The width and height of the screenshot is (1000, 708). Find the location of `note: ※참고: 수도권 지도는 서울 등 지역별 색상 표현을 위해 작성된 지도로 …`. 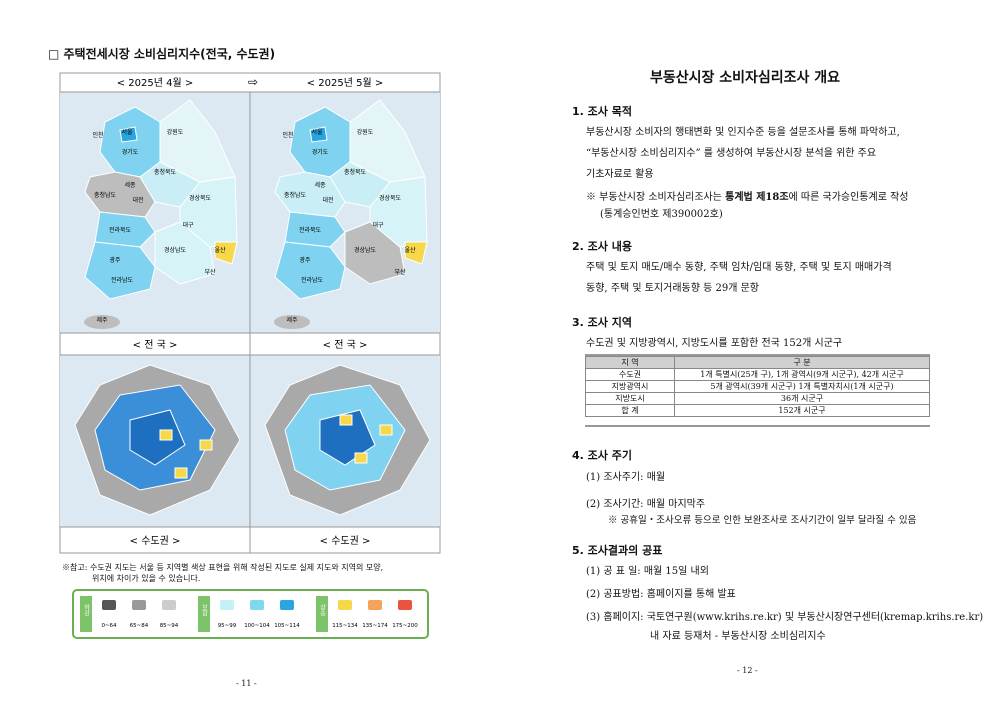

note: ※참고: 수도권 지도는 서울 등 지역별 색상 표현을 위해 작성된 지도로 … is located at coordinates (223, 567).